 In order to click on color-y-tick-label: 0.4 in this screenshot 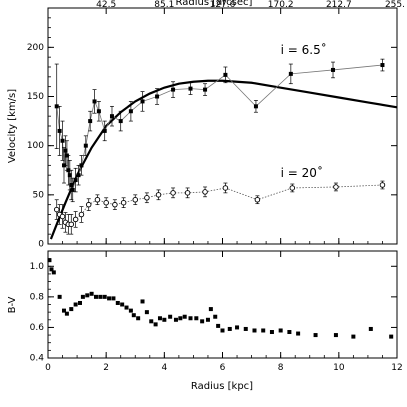, I will do `click(37, 359)`.